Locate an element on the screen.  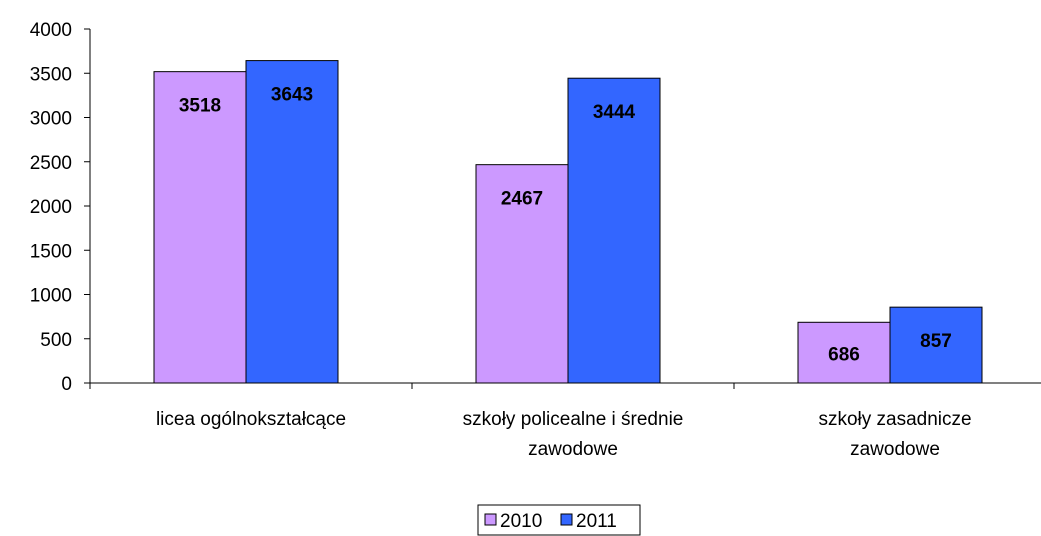
value-label: 3518 is located at coordinates (200, 106).